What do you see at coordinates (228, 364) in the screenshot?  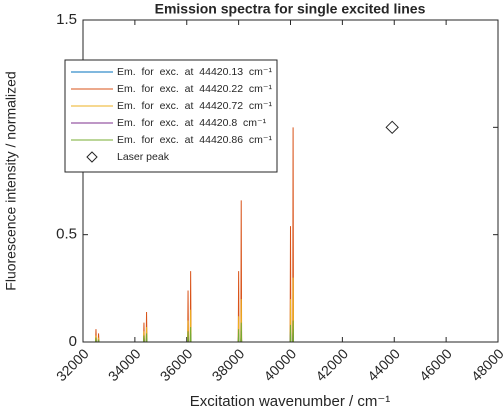 I see `x-tick-label: 38000` at bounding box center [228, 364].